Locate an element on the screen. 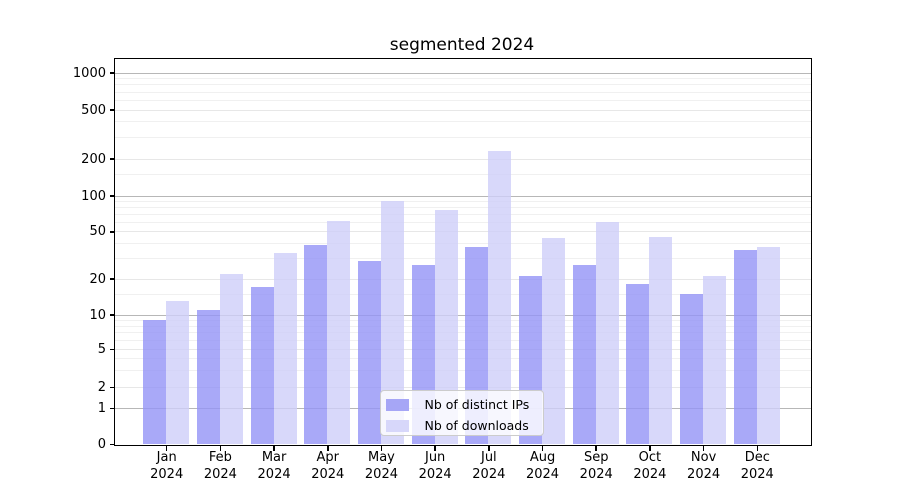 This screenshot has height=500, width=900. legend-label-downloads: Nb of downloads is located at coordinates (476, 425).